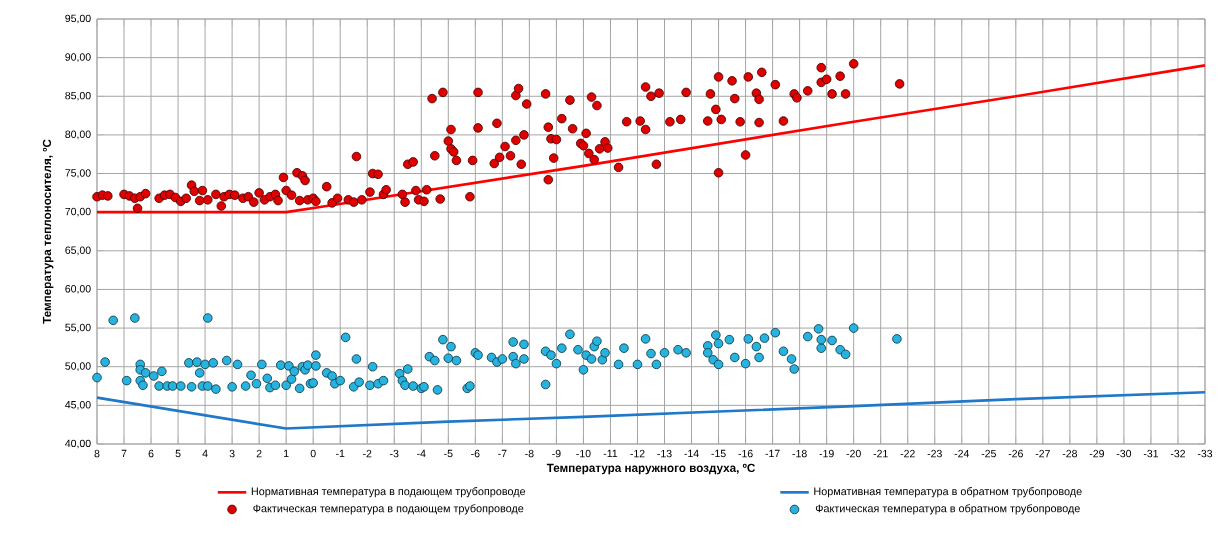  I want to click on x-tick-label: -8, so click(529, 453).